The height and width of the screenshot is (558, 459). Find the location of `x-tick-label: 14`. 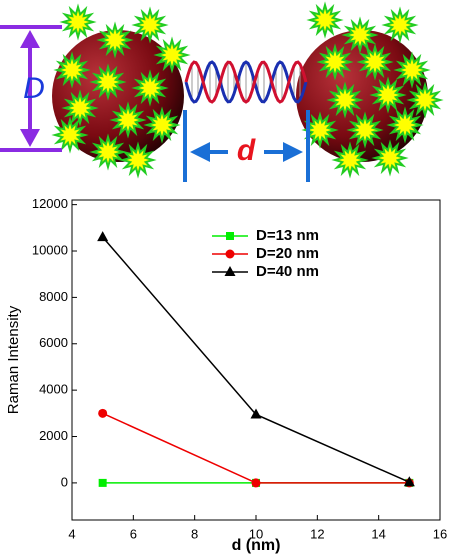

x-tick-label: 14 is located at coordinates (378, 533).